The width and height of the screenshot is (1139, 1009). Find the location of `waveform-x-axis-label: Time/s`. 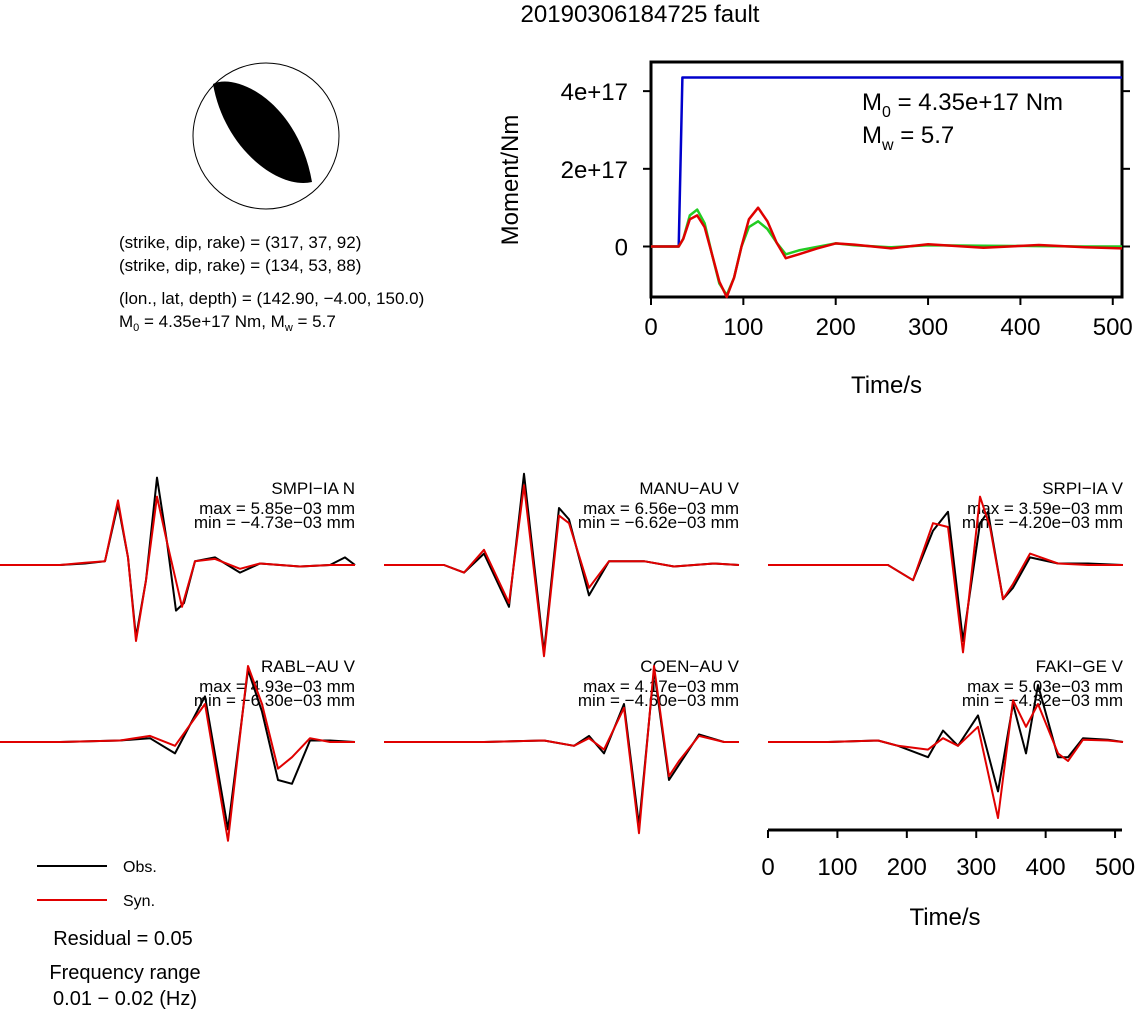

waveform-x-axis-label: Time/s is located at coordinates (944, 917).